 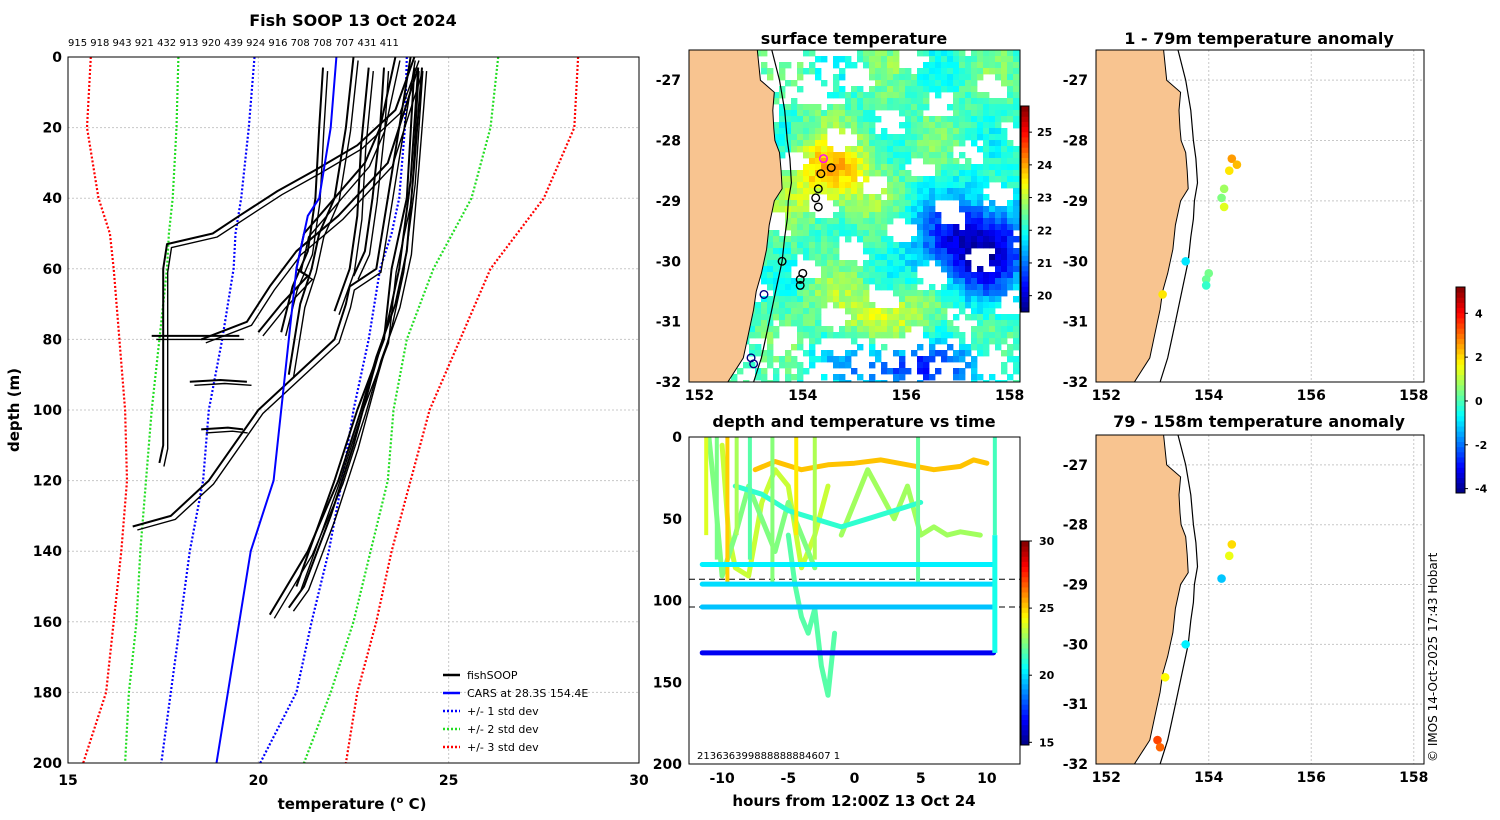 What do you see at coordinates (1259, 421) in the screenshot?
I see `anomaly-lower-title: 79 - 158m temperature anomaly` at bounding box center [1259, 421].